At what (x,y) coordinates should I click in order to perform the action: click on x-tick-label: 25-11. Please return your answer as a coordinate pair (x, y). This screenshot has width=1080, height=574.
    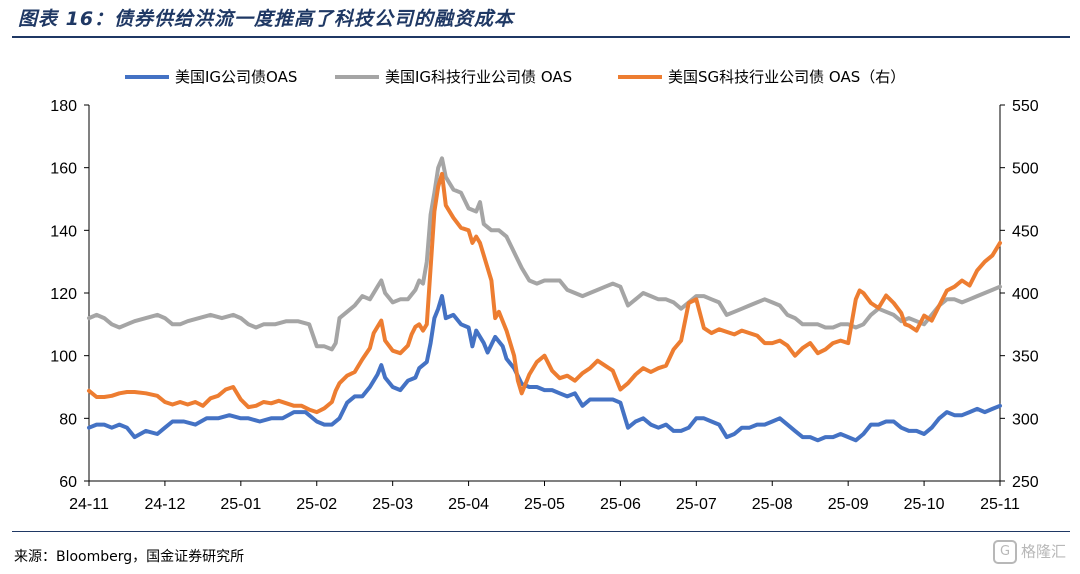
    Looking at the image, I should click on (1000, 504).